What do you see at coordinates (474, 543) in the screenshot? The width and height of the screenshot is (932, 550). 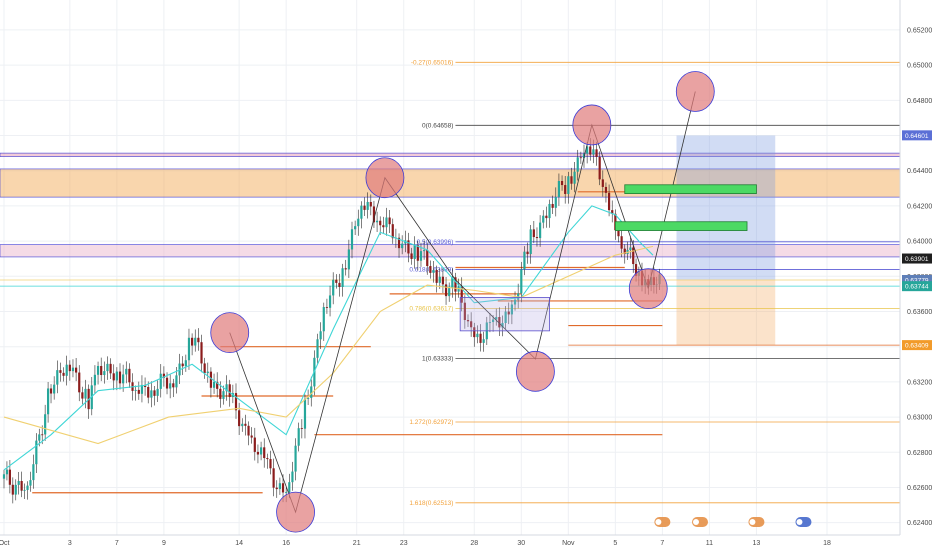 I see `time-tick-label: 28` at bounding box center [474, 543].